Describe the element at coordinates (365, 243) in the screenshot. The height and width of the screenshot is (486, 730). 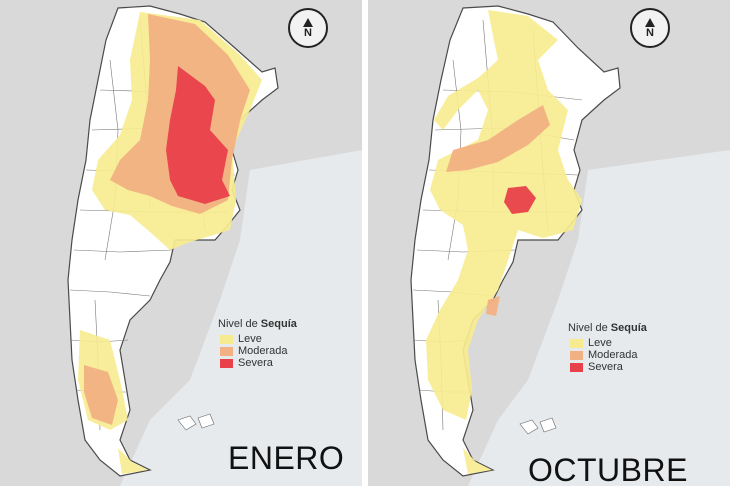
I see `panel-separator` at that location.